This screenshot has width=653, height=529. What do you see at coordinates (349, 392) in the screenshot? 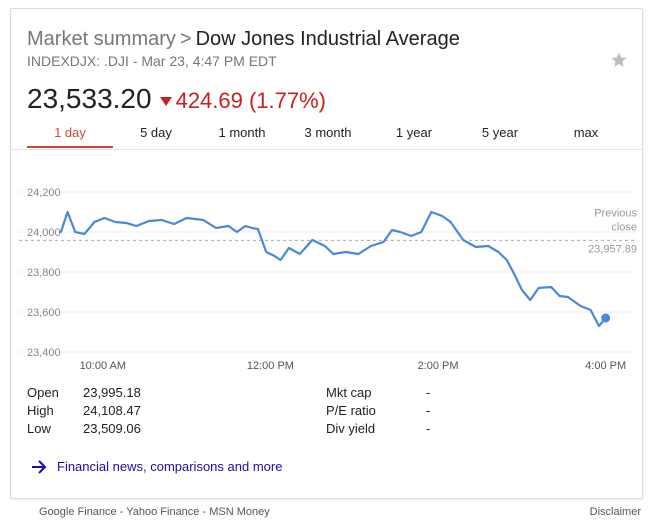
I see `stat-label: Mkt cap` at bounding box center [349, 392].